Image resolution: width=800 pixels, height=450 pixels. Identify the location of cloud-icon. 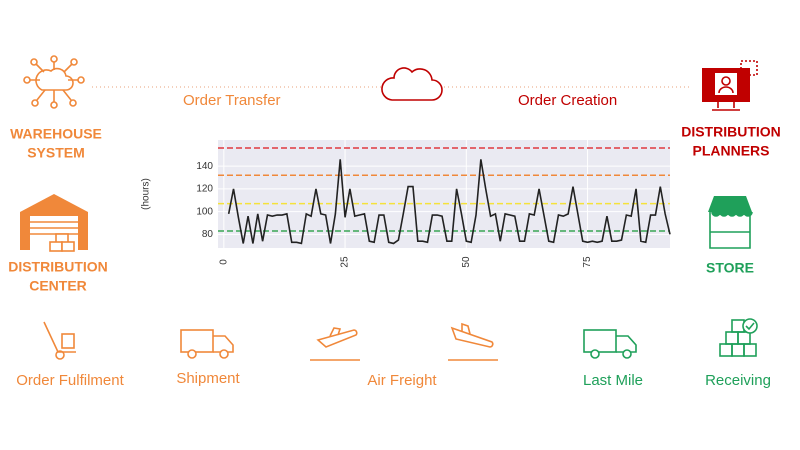
(412, 84).